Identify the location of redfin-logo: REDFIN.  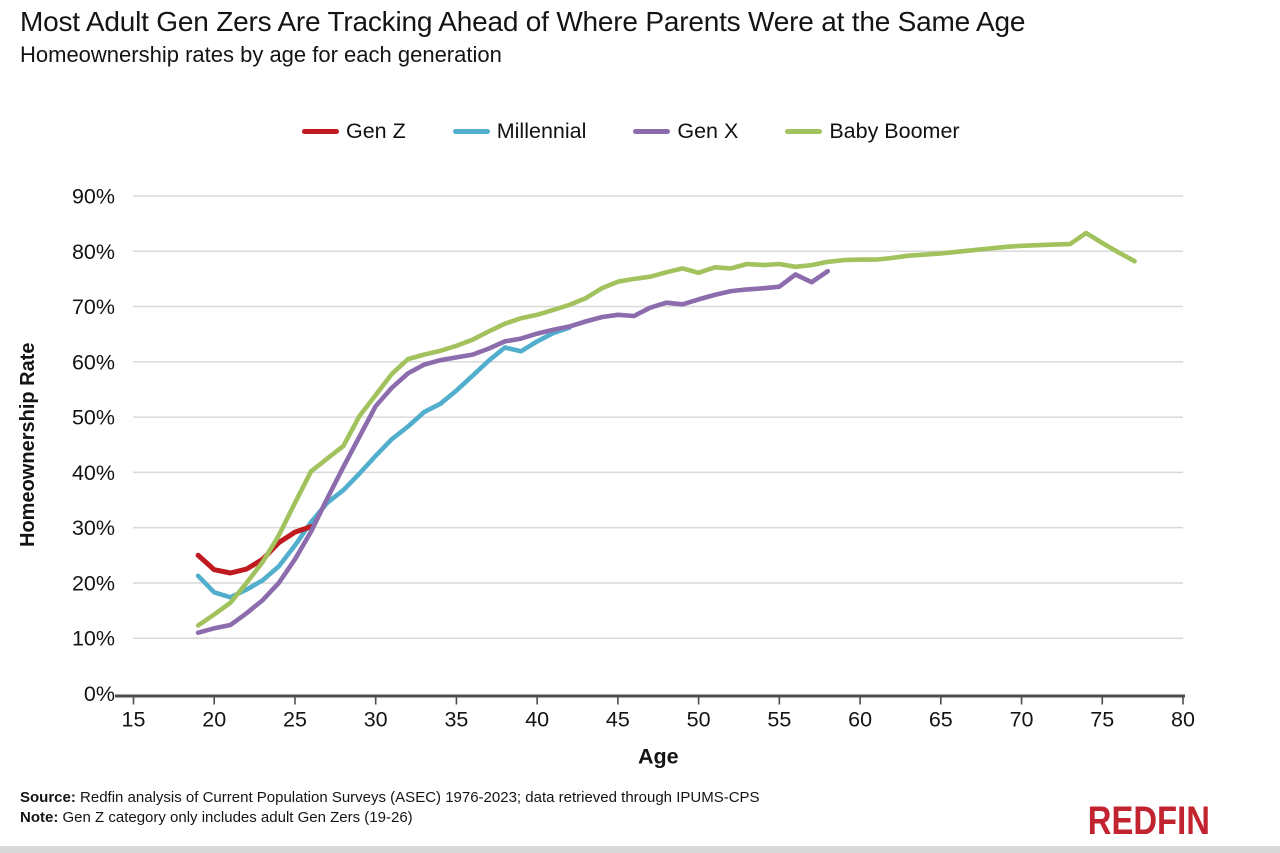
(1148, 821).